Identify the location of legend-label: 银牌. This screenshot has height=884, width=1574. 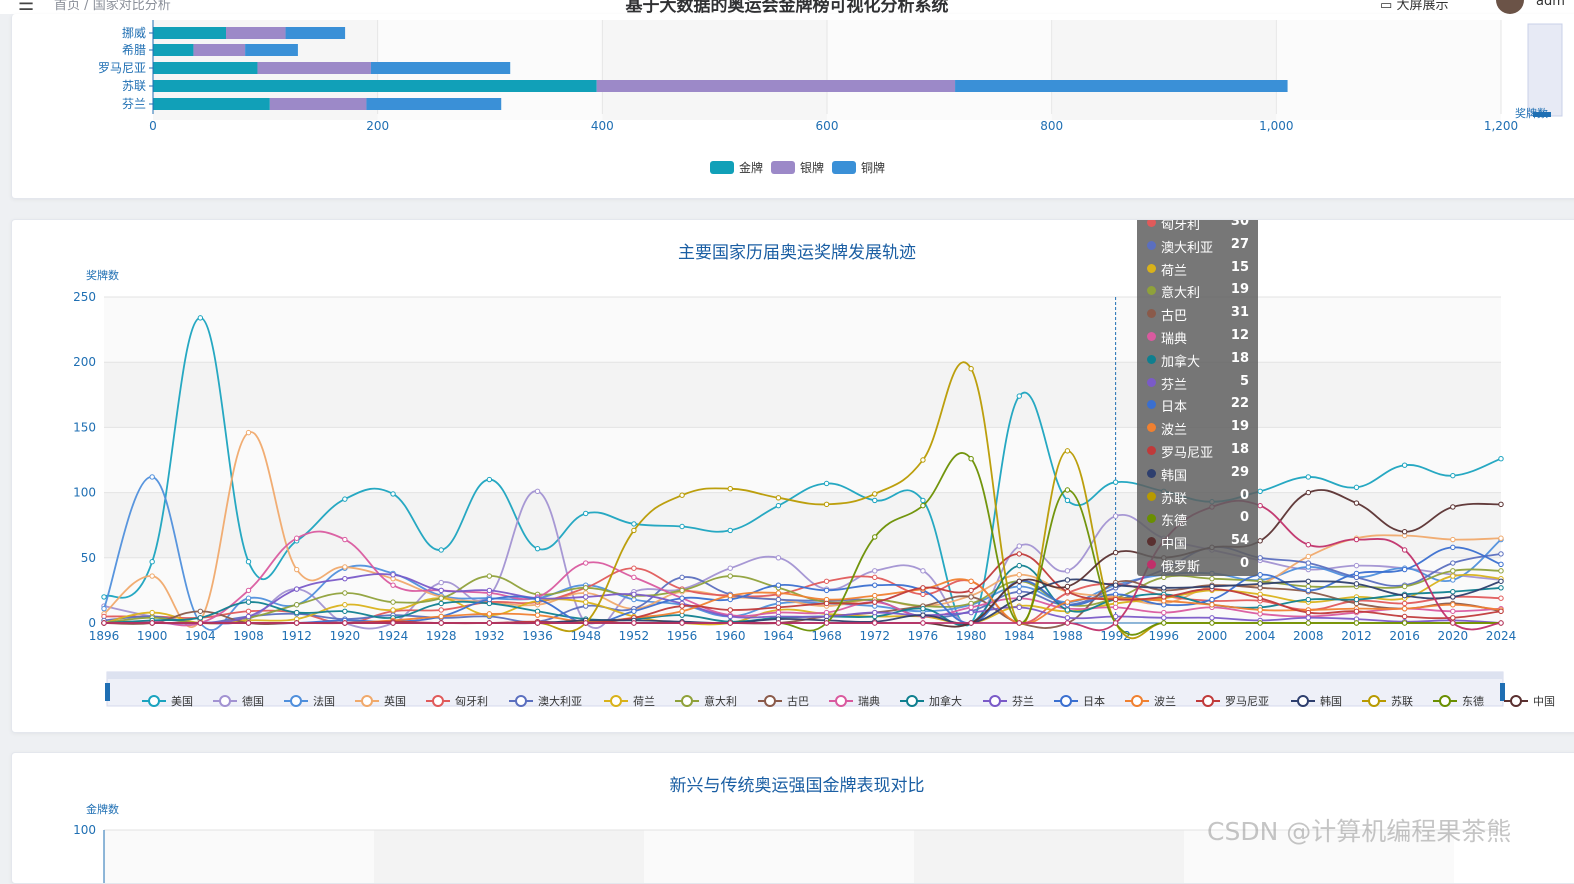
(812, 168).